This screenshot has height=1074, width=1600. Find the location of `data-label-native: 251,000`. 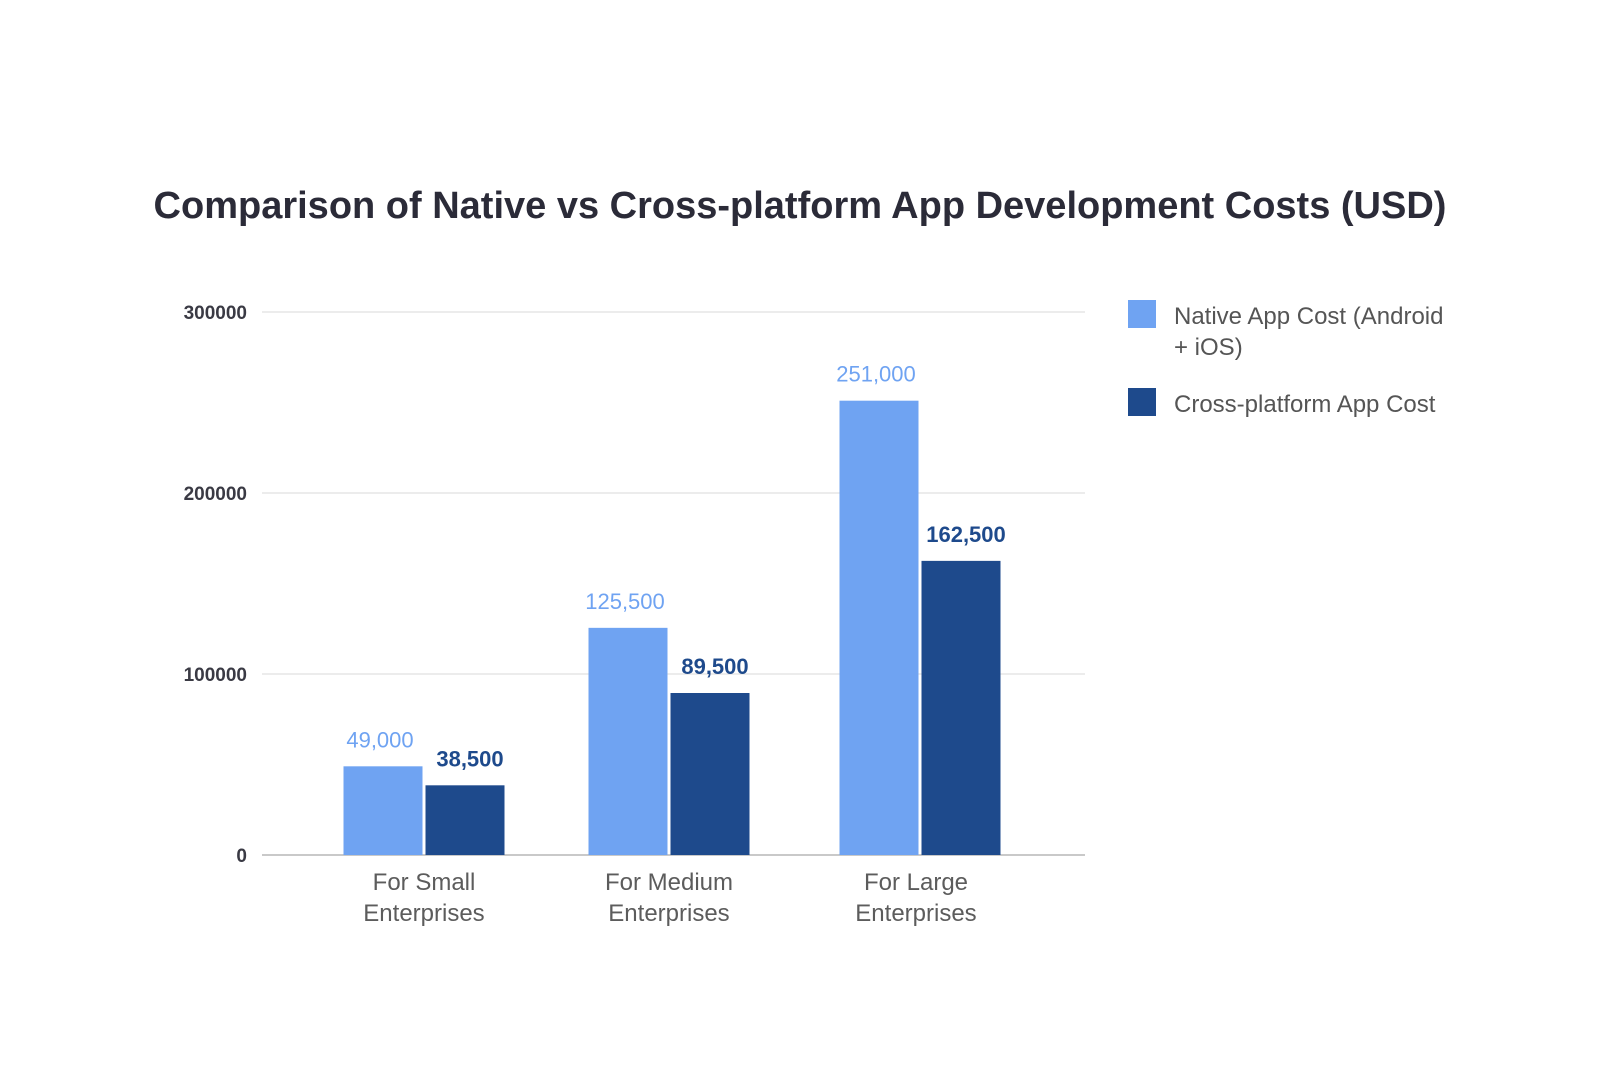

data-label-native: 251,000 is located at coordinates (876, 374).